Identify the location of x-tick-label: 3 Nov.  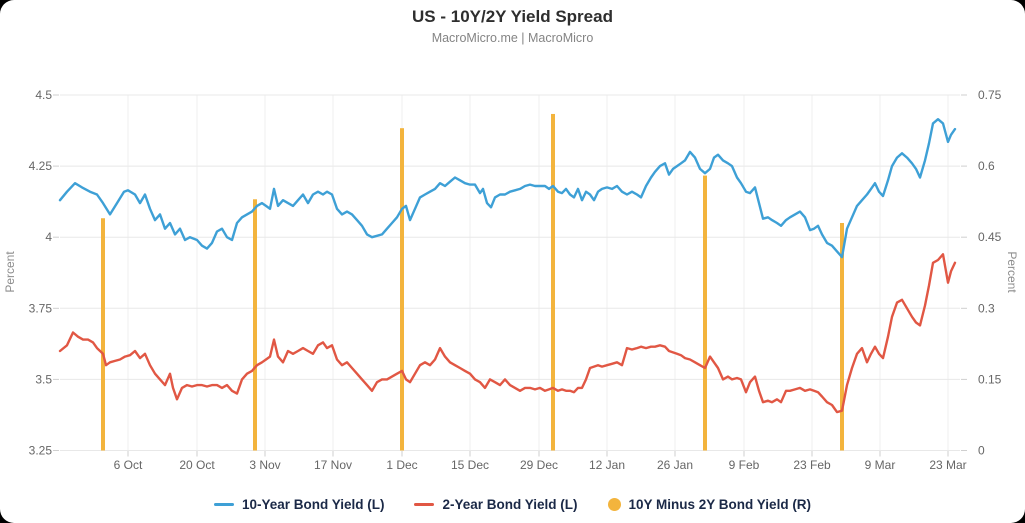
(264, 465).